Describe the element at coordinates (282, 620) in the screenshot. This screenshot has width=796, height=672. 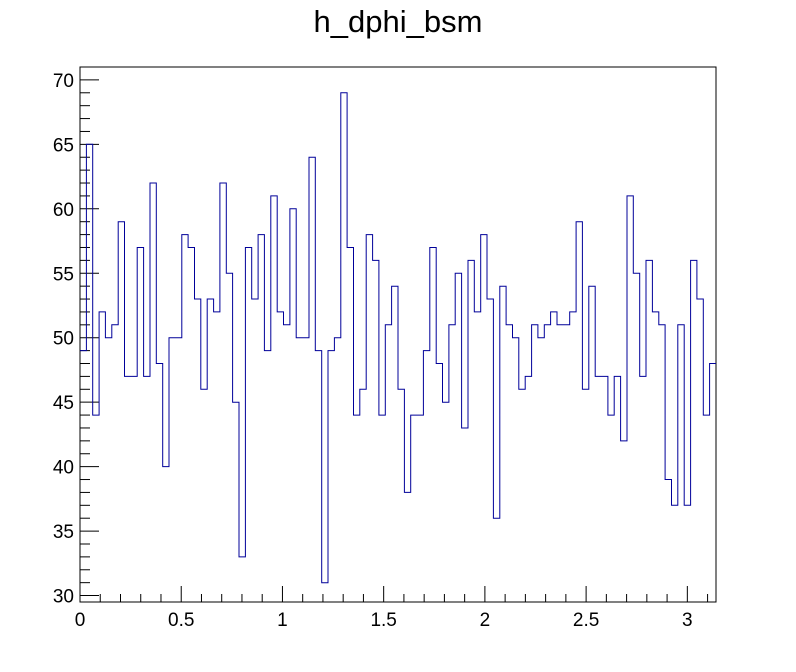
I see `x-tick-label: 1` at that location.